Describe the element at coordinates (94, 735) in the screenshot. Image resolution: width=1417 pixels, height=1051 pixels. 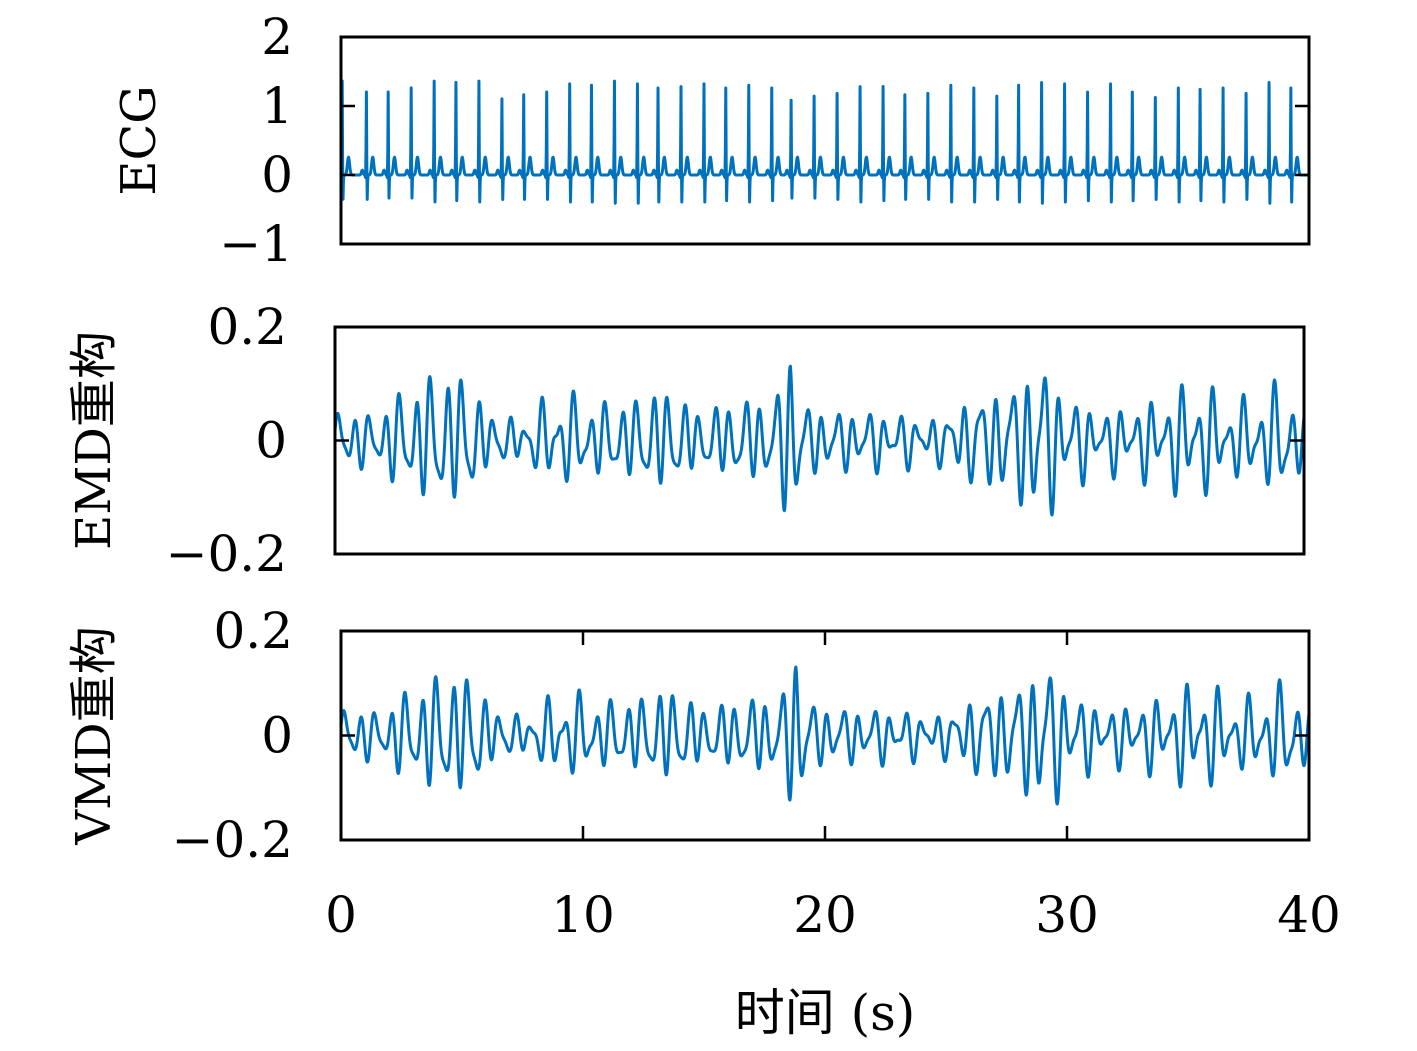
I see `vmd-y-axis-label: VMD重构` at that location.